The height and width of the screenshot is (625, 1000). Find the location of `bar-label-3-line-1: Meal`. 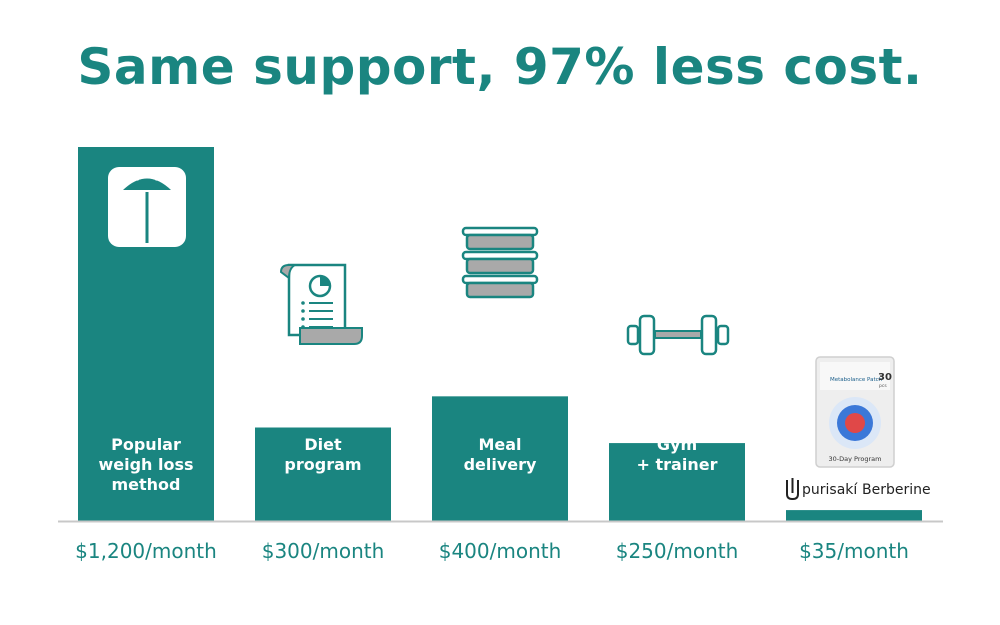

bar-label-3-line-1: Meal is located at coordinates (499, 444).